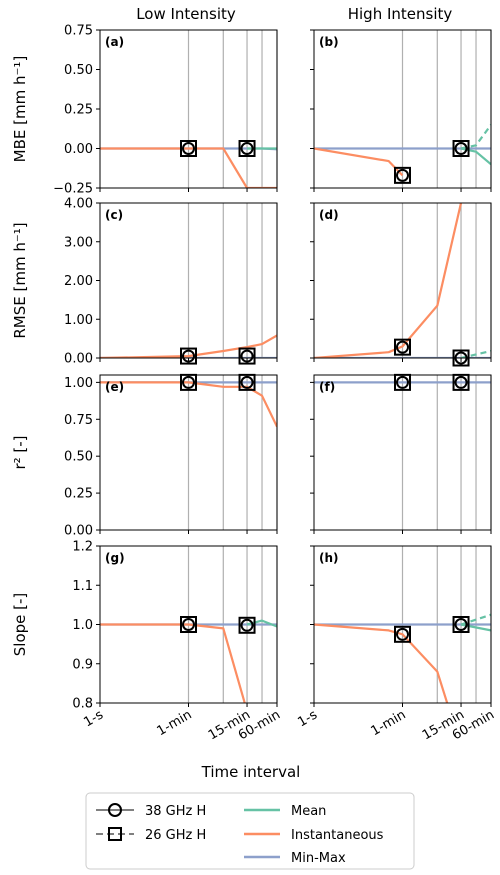 The width and height of the screenshot is (500, 875). I want to click on panel-d: (d), so click(401, 284).